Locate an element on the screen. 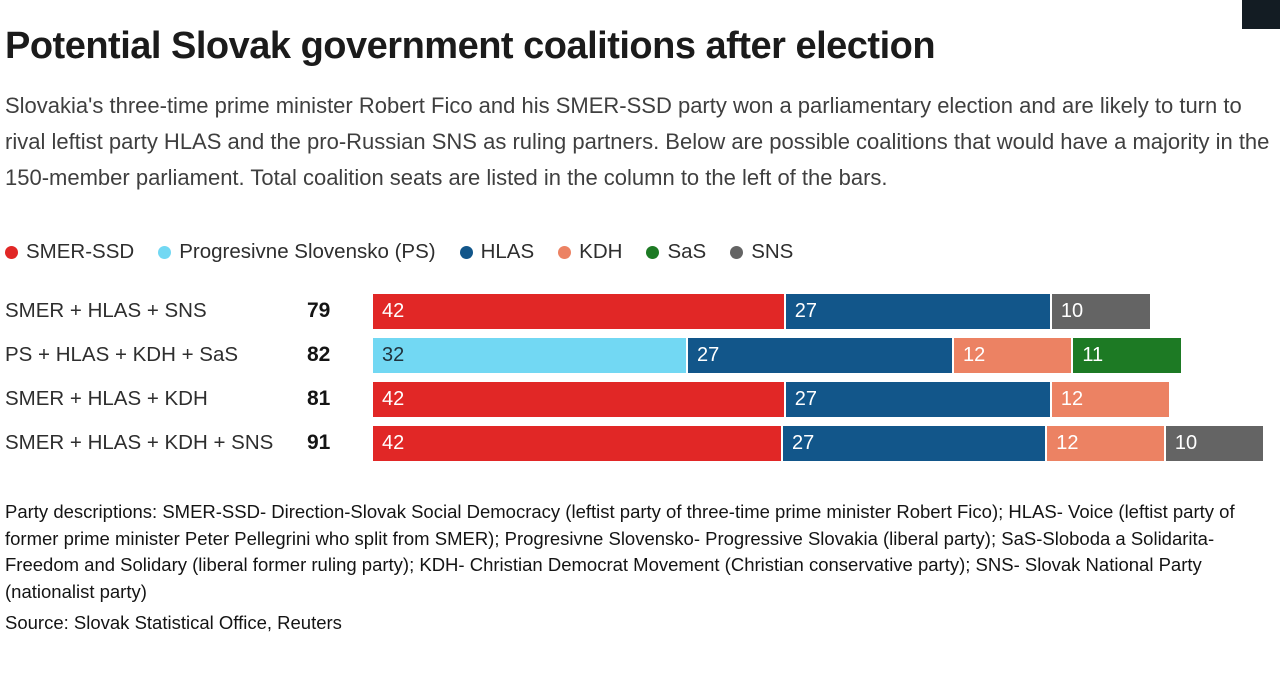 The width and height of the screenshot is (1280, 674). stacked-bar: 42 27 12 10 is located at coordinates (818, 443).